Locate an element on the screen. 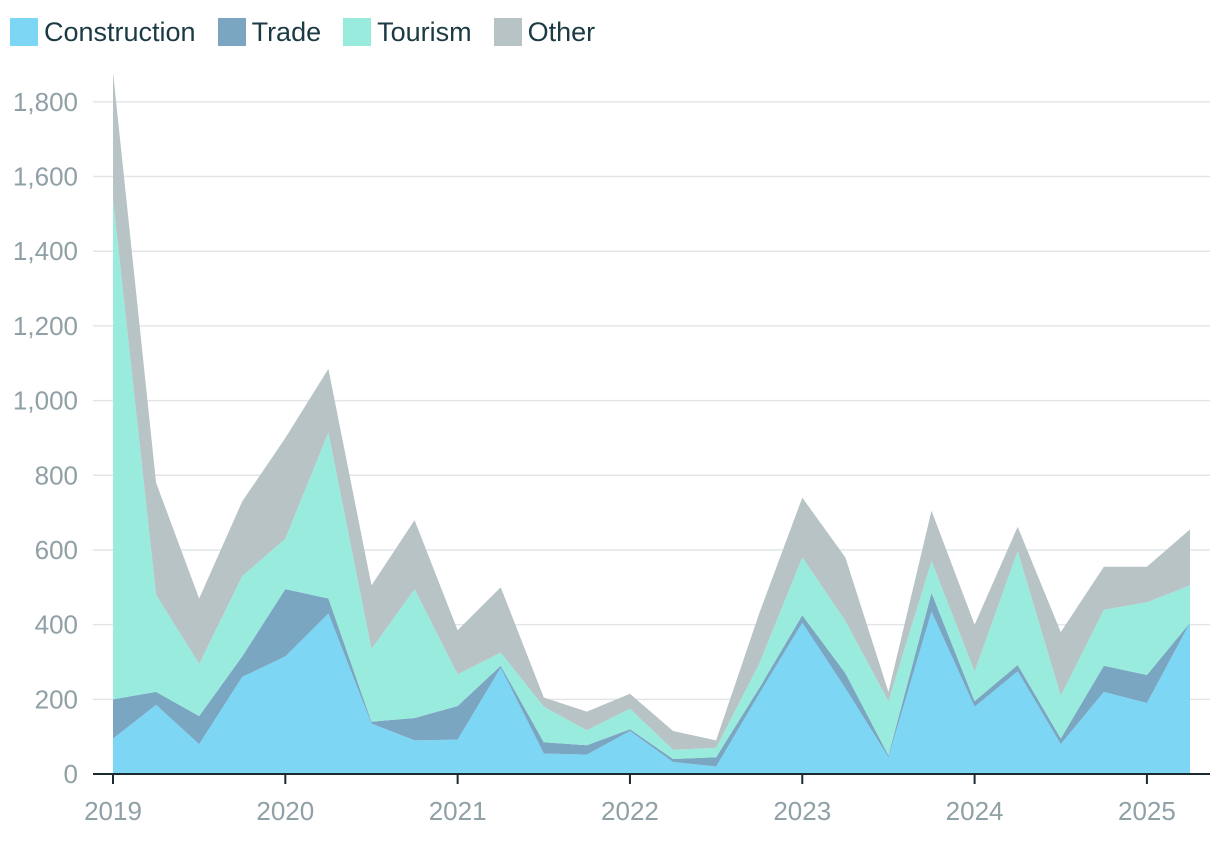 The width and height of the screenshot is (1220, 842). legend-item-construction: Construction is located at coordinates (103, 32).